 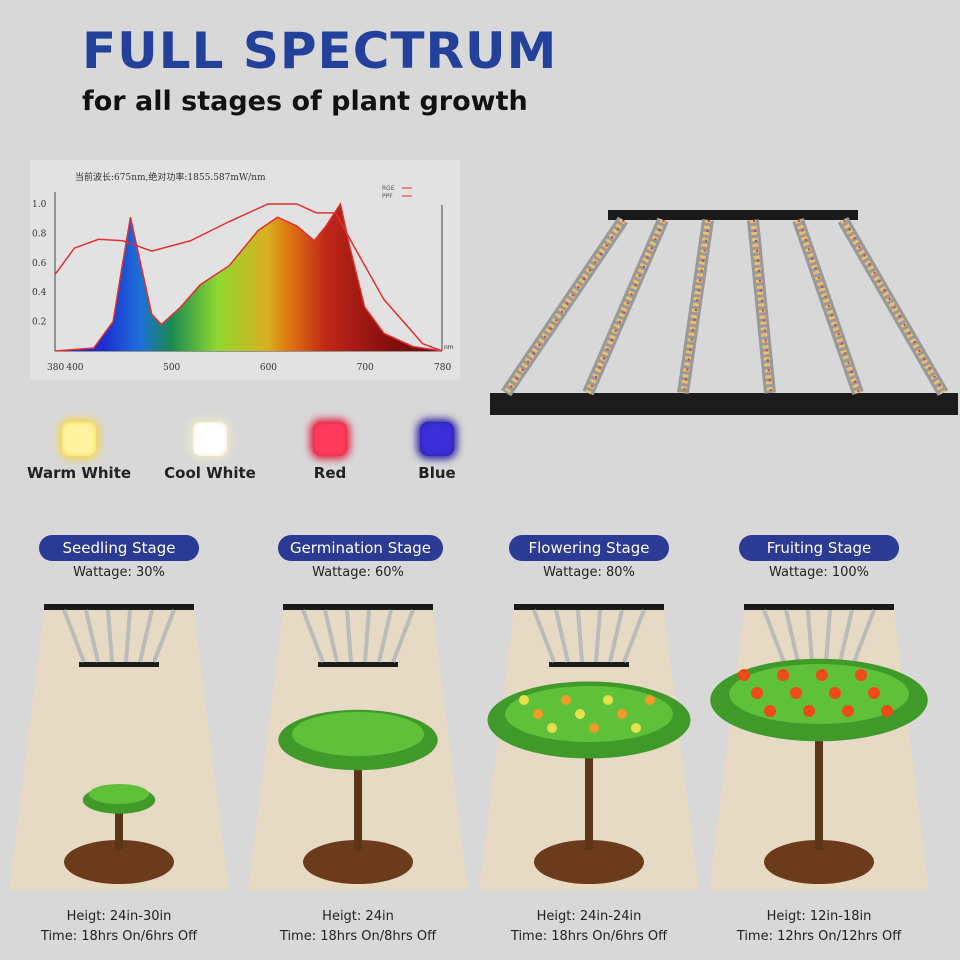 What do you see at coordinates (437, 439) in the screenshot?
I see `led-swatch-blue` at bounding box center [437, 439].